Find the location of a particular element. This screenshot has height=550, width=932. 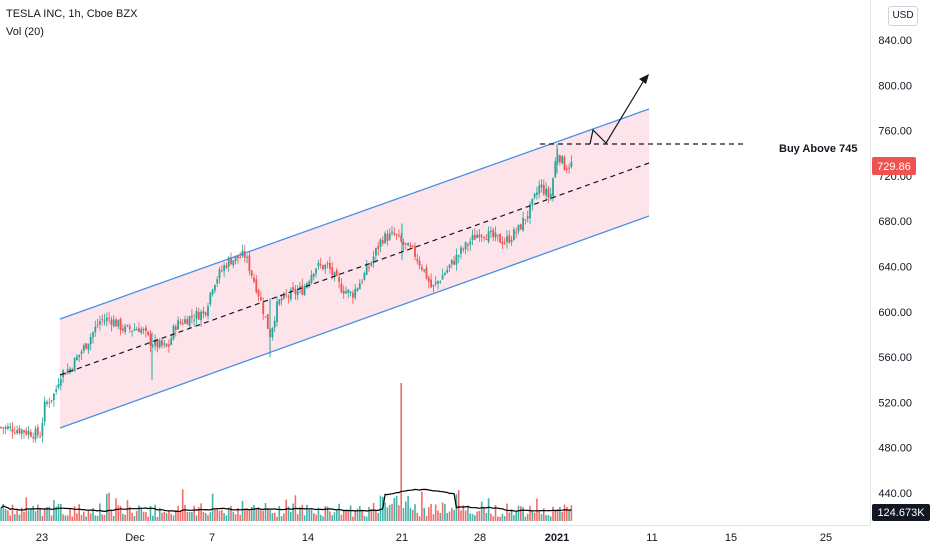

currency-button: USD is located at coordinates (903, 16).